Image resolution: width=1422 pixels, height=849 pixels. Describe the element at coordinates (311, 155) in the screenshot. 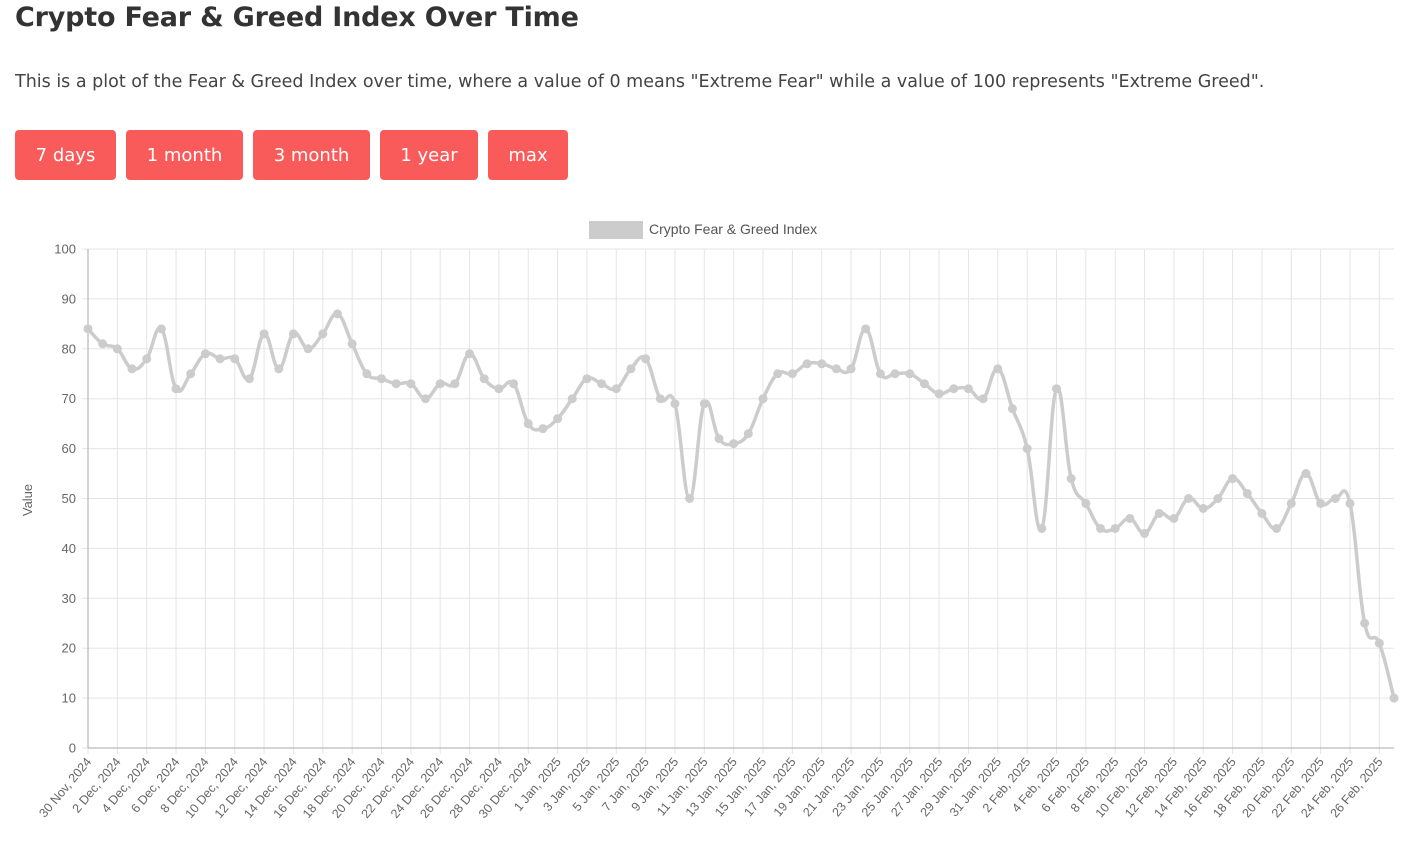

I see `range-button-3-month: 3 month` at that location.